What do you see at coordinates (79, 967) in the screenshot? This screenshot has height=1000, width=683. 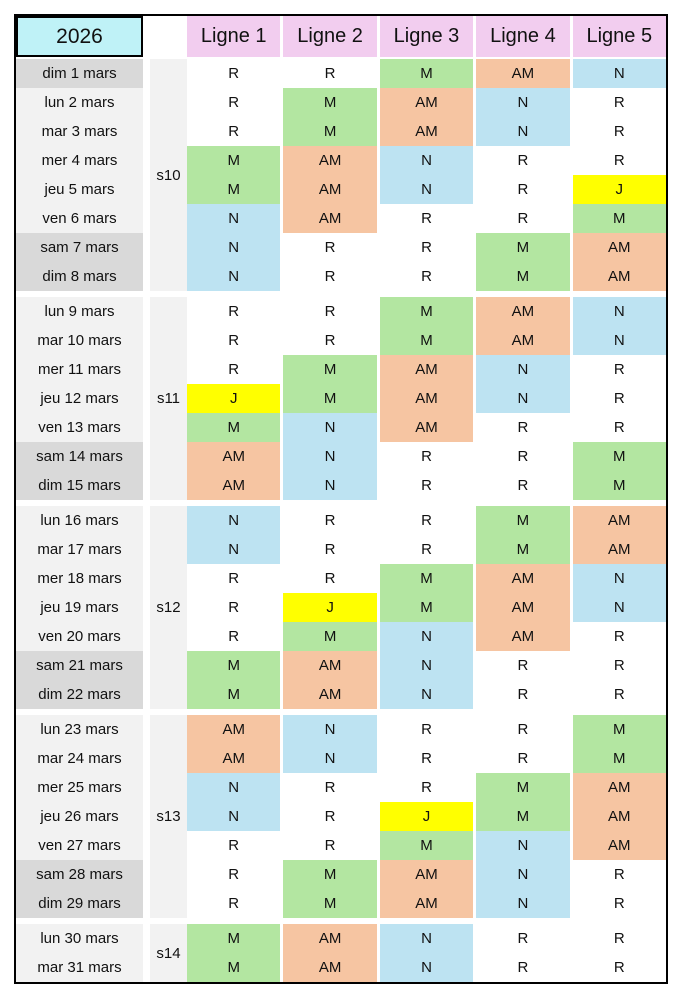 I see `date-label: mar 31 mars` at bounding box center [79, 967].